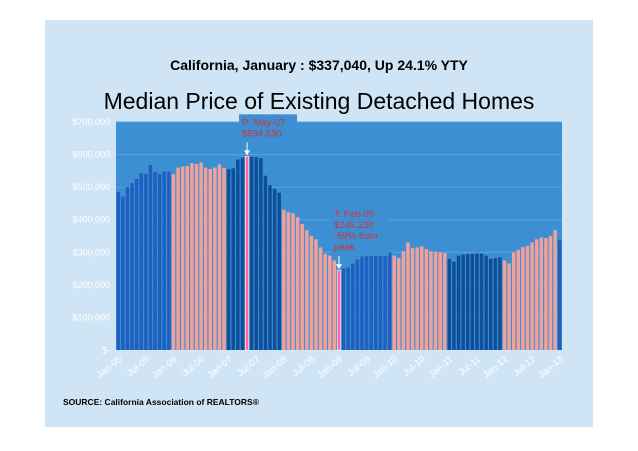 This screenshot has height=451, width=638. I want to click on x-tick-label: Jul-05, so click(138, 366).